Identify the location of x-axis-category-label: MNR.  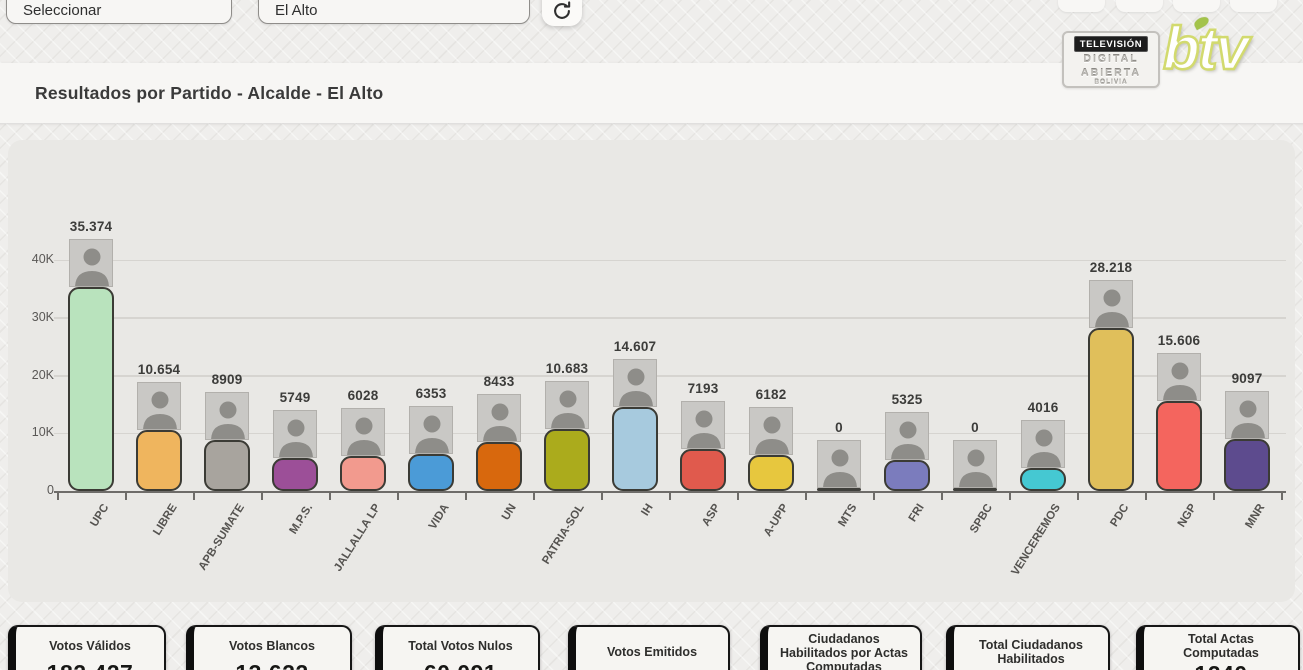
(1255, 516).